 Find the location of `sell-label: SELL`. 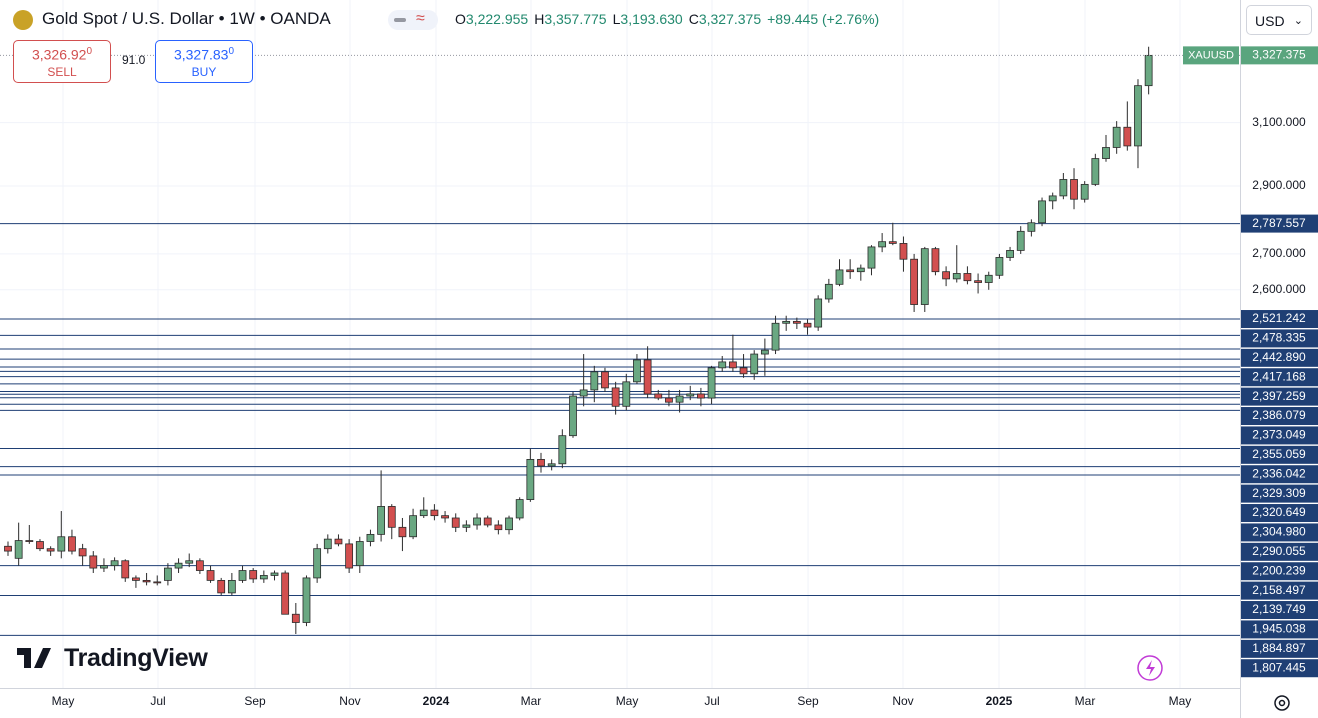

sell-label: SELL is located at coordinates (62, 71).